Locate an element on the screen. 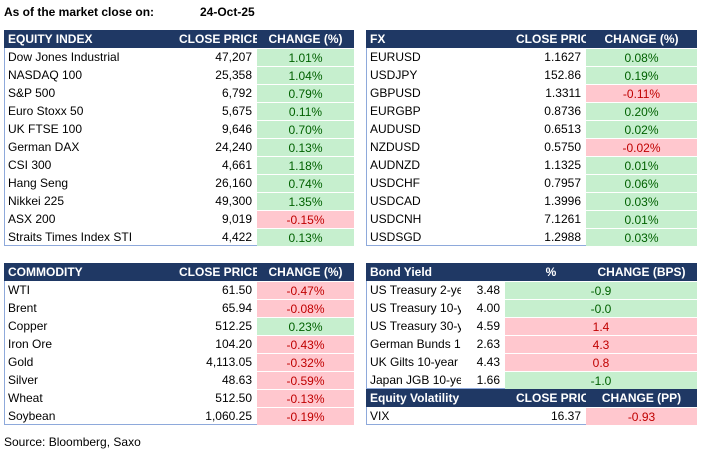 The width and height of the screenshot is (707, 455). close-price: 26,160 is located at coordinates (233, 183).